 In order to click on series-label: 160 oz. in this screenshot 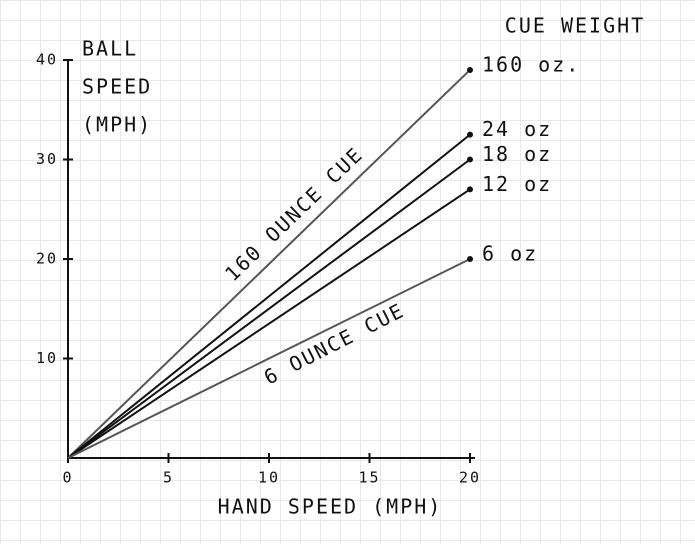, I will do `click(531, 64)`.